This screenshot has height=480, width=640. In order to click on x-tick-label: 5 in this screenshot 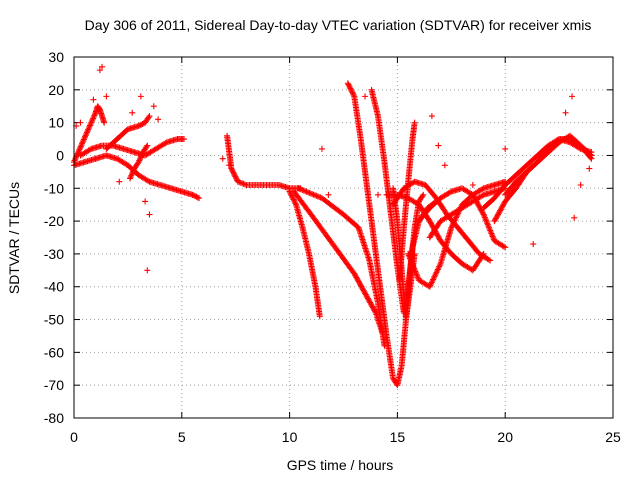, I will do `click(182, 437)`.